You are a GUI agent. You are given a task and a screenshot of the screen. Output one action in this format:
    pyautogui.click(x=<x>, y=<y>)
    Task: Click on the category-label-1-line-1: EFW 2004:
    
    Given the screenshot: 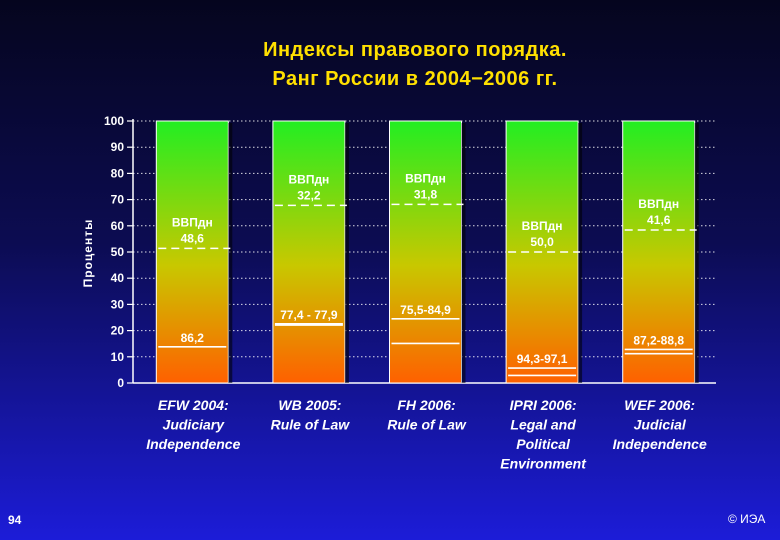 What is the action you would take?
    pyautogui.click(x=193, y=405)
    